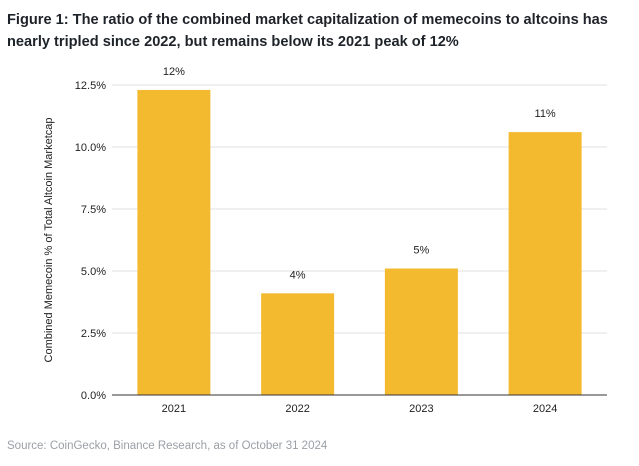  What do you see at coordinates (174, 242) in the screenshot?
I see `bar-2021` at bounding box center [174, 242].